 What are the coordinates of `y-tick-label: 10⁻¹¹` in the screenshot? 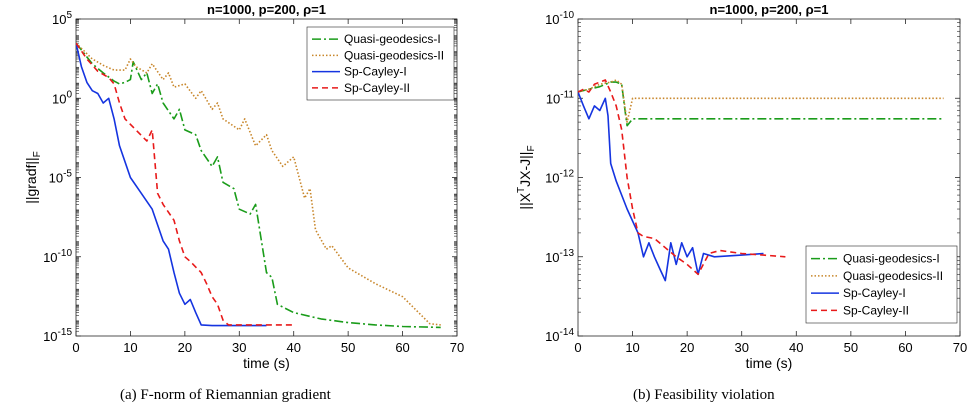 It's located at (560, 97).